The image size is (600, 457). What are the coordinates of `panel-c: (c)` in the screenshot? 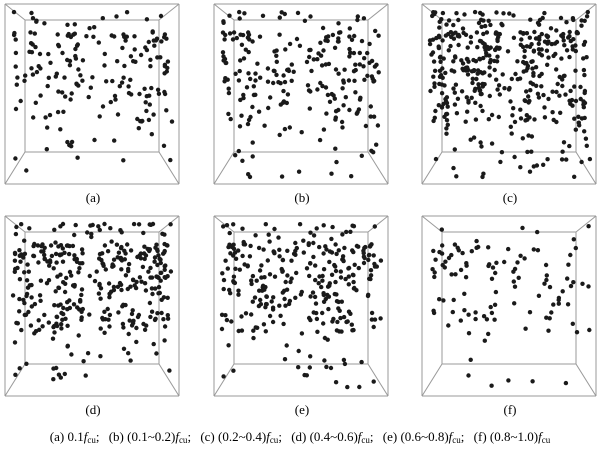 It's located at (510, 104).